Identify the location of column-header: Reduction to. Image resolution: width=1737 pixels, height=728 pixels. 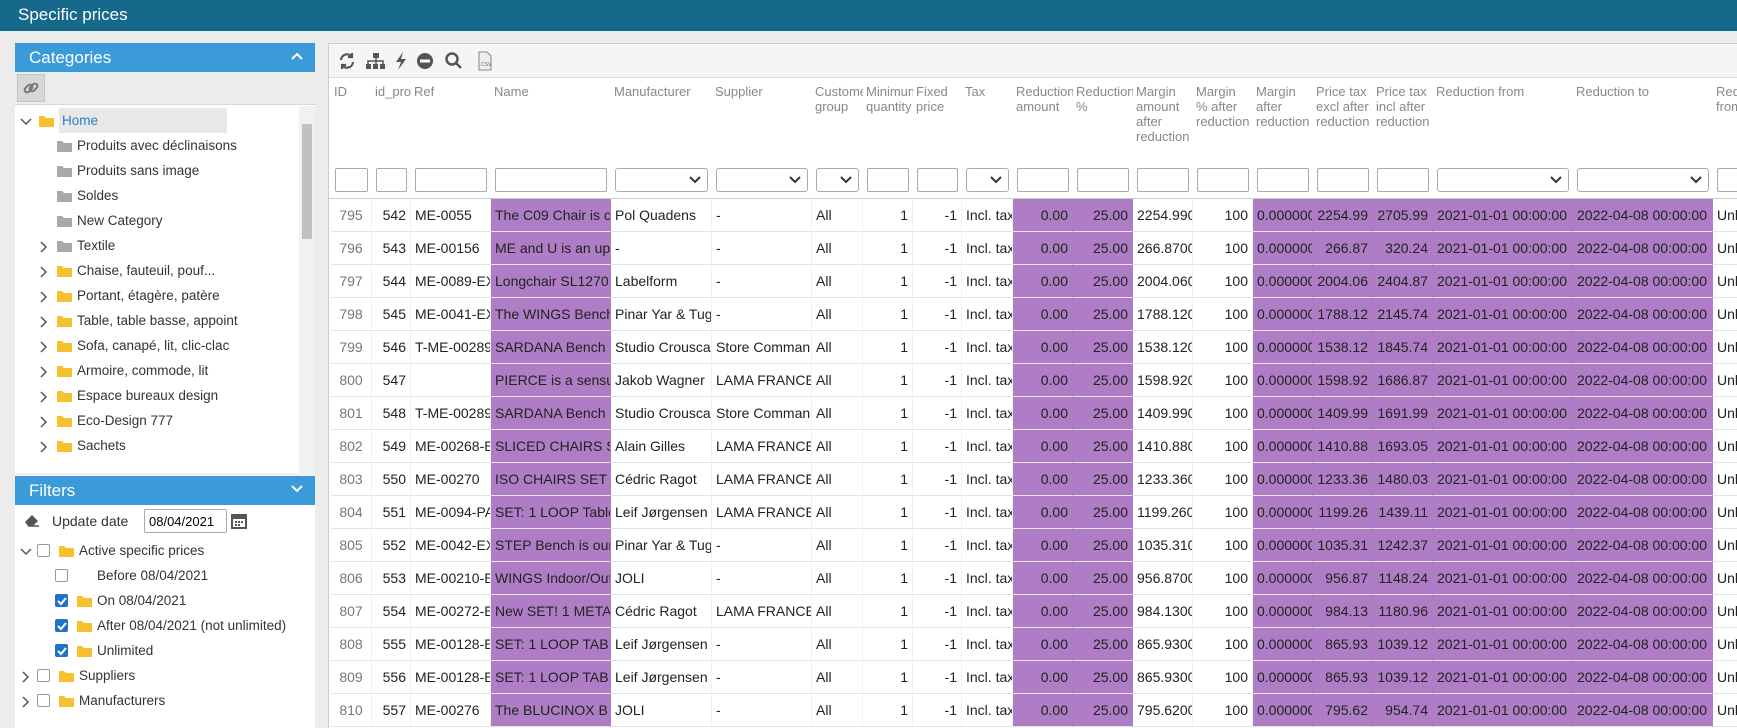
(1643, 121).